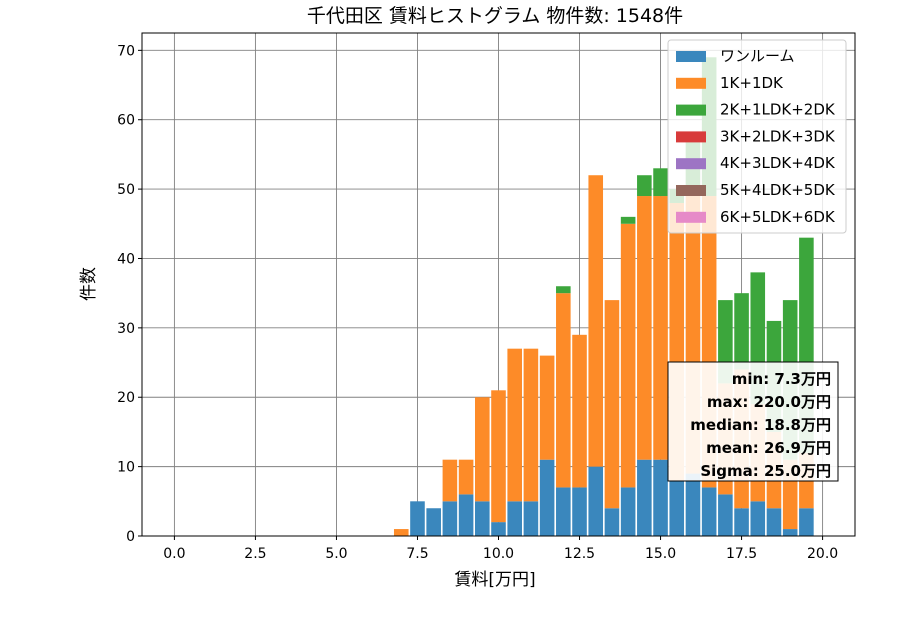 The image size is (900, 630). I want to click on y-tick-label: 70, so click(126, 51).